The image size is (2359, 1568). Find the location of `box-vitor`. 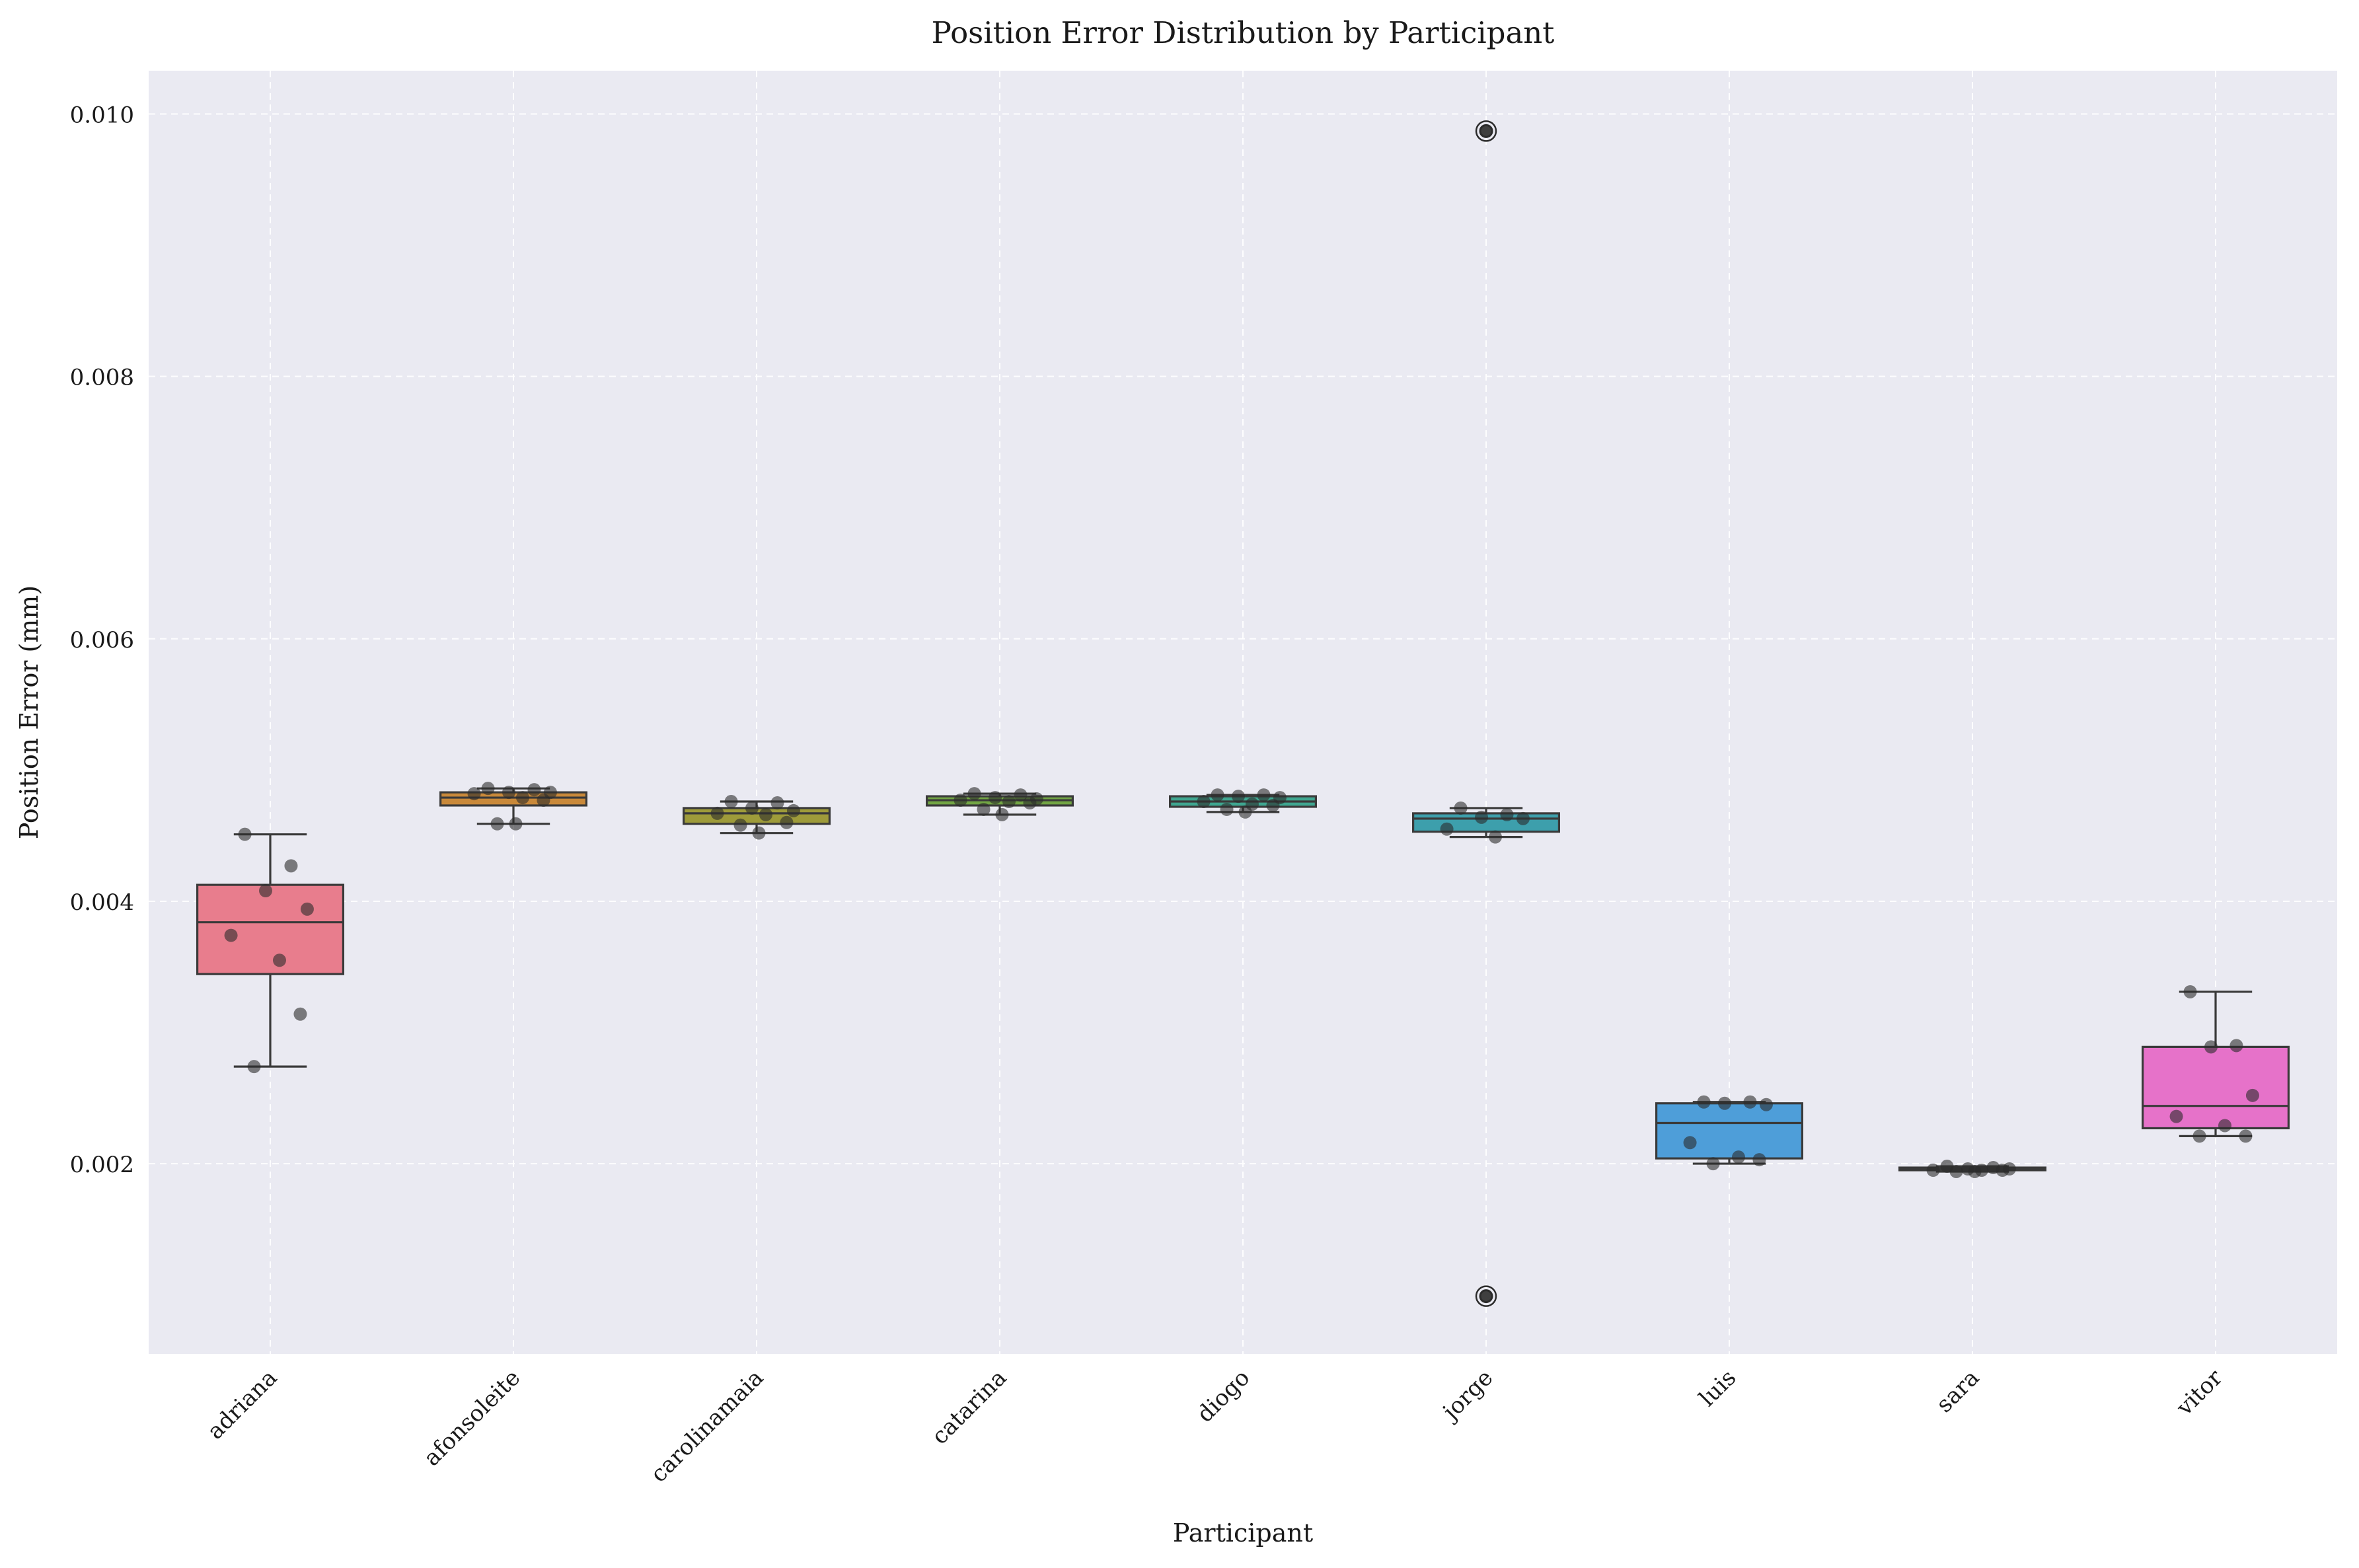

box-vitor is located at coordinates (2216, 1063).